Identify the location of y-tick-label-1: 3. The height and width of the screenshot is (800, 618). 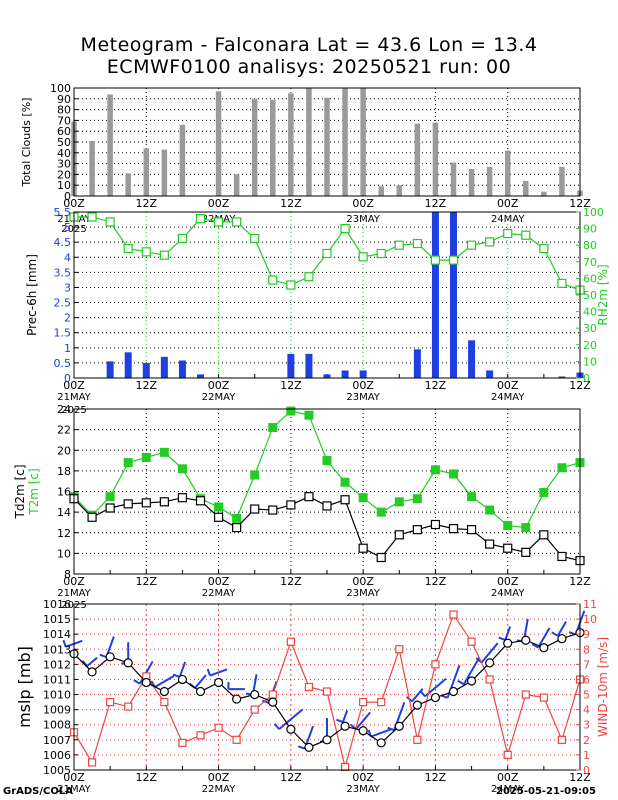
(67, 287).